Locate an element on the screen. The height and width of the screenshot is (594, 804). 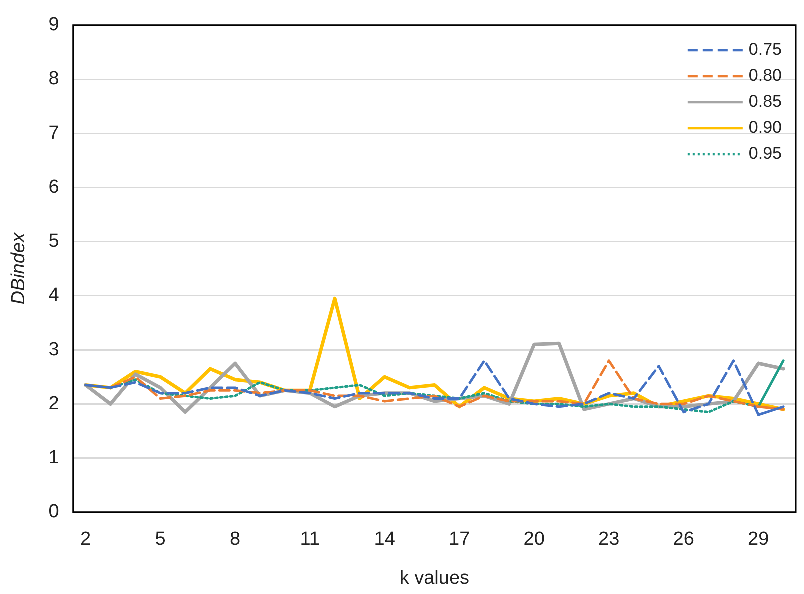
x-tick-label: 23 is located at coordinates (609, 539).